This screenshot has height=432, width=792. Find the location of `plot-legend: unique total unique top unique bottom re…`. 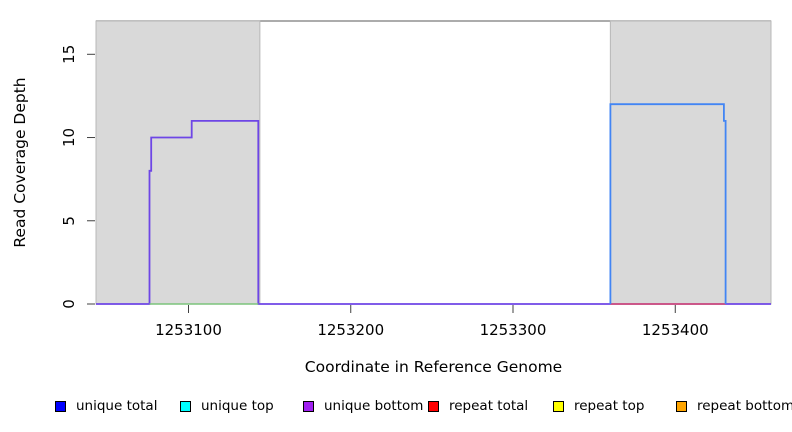

plot-legend: unique total unique top unique bottom re… is located at coordinates (396, 407).